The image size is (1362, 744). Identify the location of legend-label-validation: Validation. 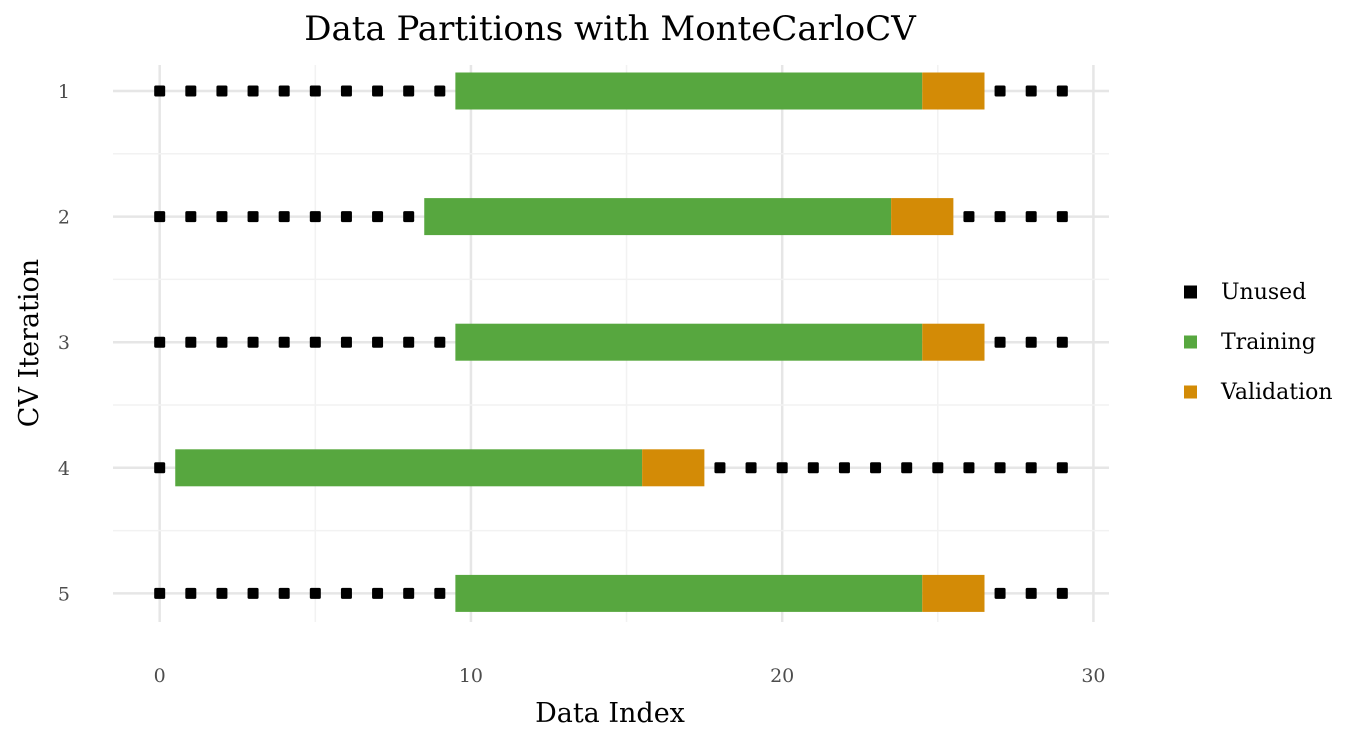
(1276, 392).